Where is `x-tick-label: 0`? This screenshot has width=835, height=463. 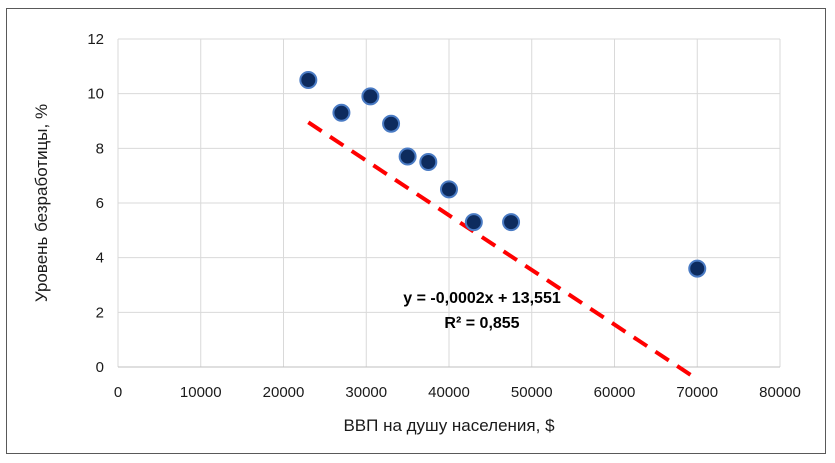 x-tick-label: 0 is located at coordinates (118, 392).